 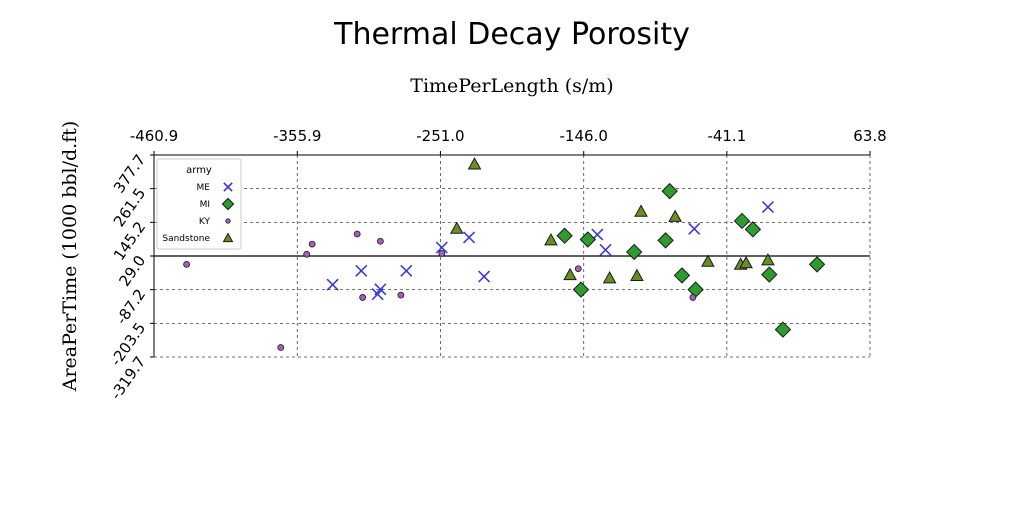 I want to click on chart-title: Thermal Decay Porosity, so click(x=511, y=34).